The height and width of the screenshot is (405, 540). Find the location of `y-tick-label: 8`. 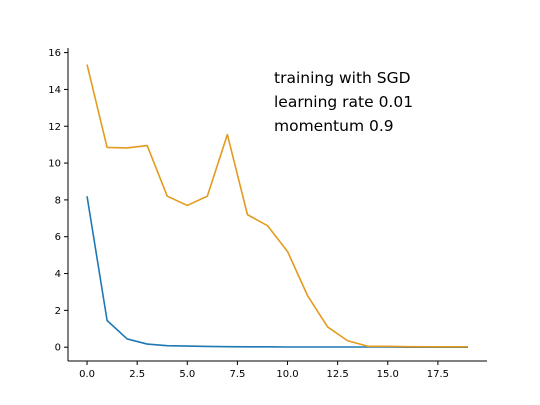

y-tick-label: 8 is located at coordinates (58, 200).